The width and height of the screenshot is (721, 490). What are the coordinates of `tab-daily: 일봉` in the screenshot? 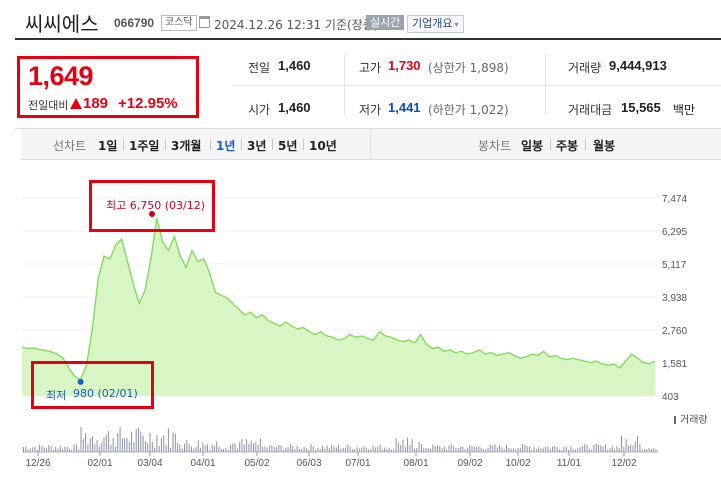 It's located at (532, 146).